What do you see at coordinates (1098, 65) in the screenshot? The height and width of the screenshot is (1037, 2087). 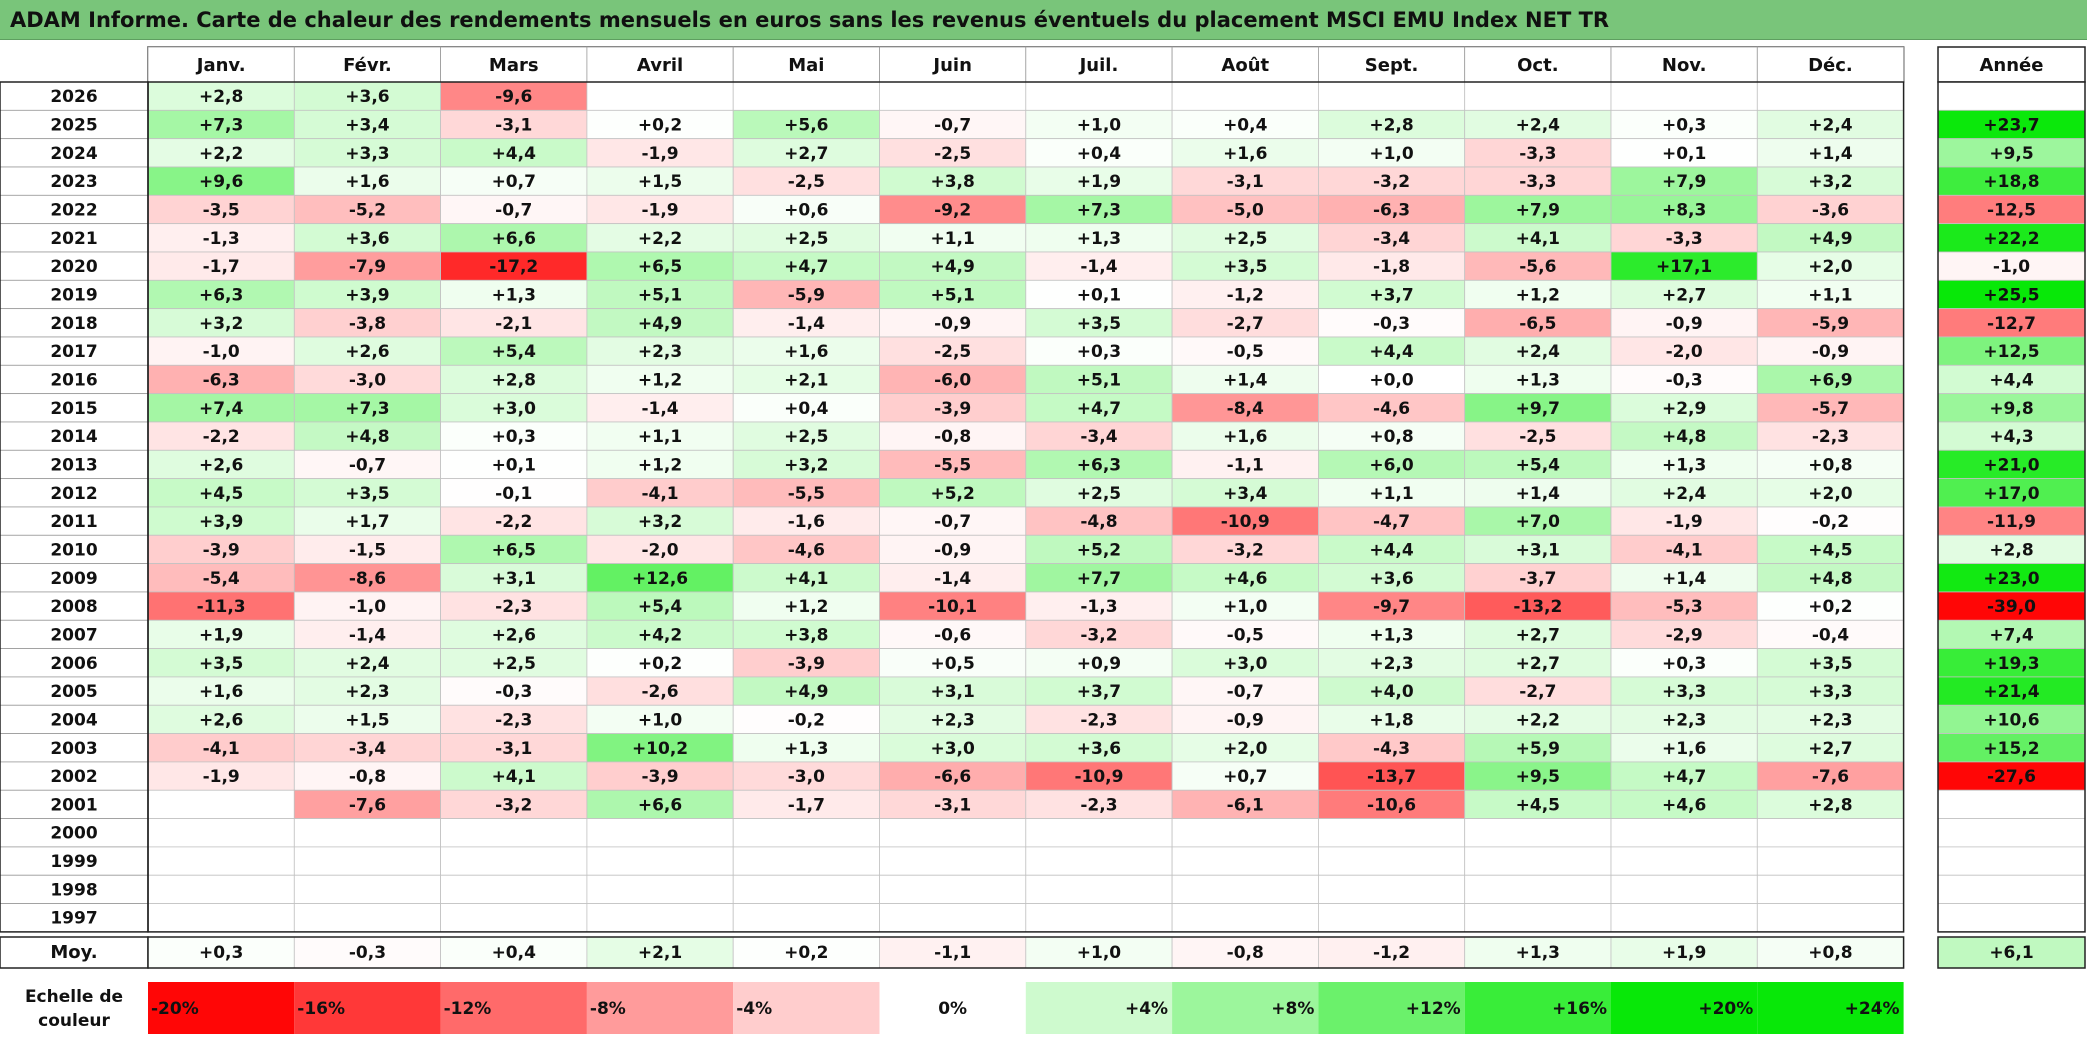 I see `month-header-label: Juil.` at bounding box center [1098, 65].